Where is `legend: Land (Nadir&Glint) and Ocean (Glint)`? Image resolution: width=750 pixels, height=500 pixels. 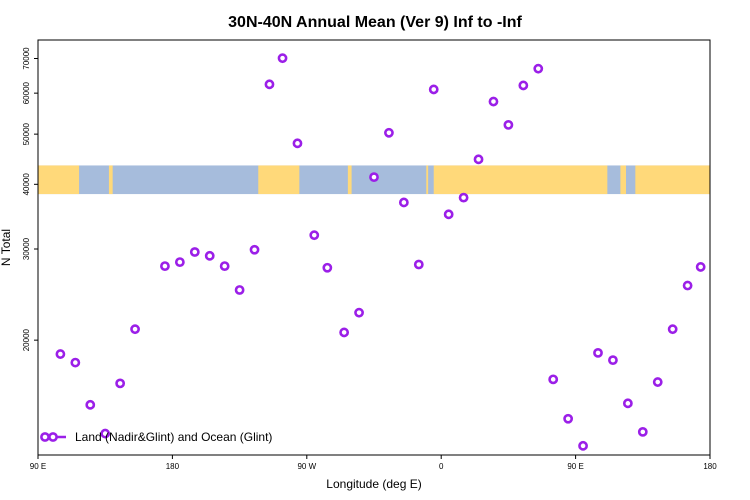
legend: Land (Nadir&Glint) and Ocean (Glint) is located at coordinates (156, 437).